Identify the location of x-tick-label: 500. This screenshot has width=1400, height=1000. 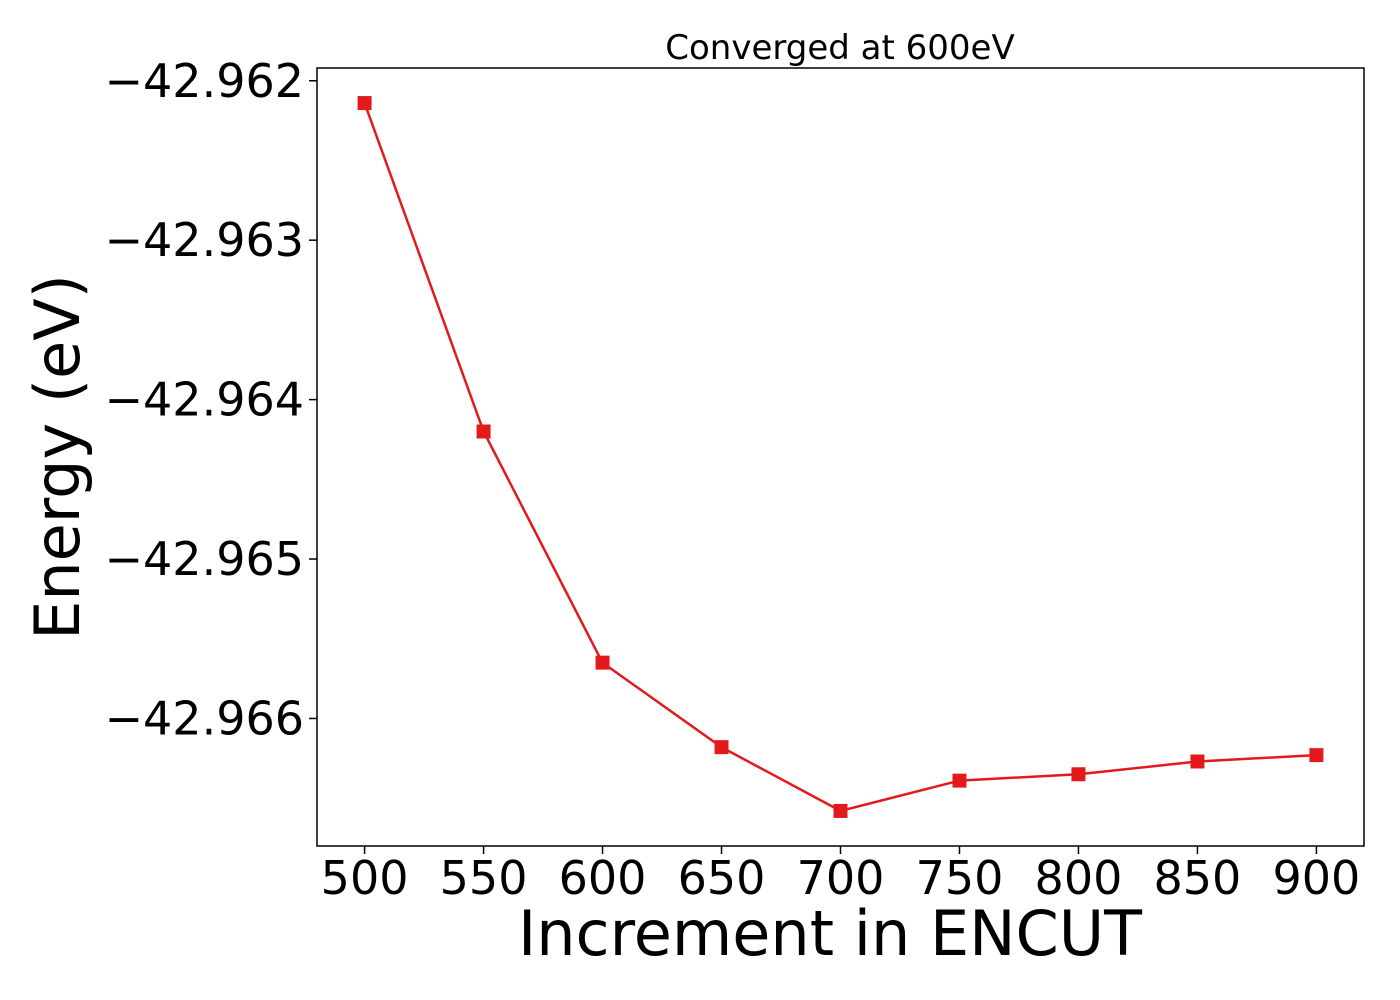
(365, 878).